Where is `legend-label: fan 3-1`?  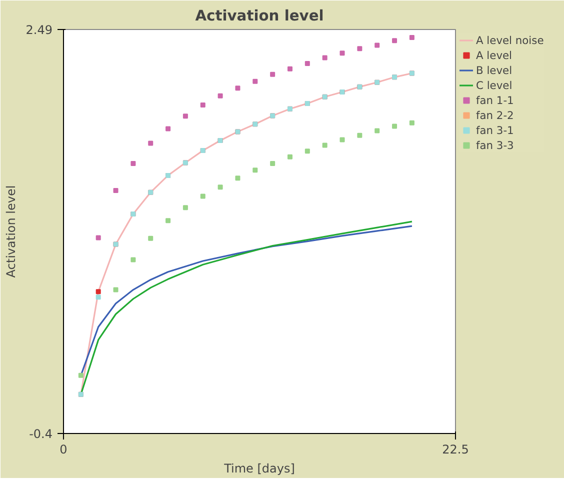
legend-label: fan 3-1 is located at coordinates (495, 130).